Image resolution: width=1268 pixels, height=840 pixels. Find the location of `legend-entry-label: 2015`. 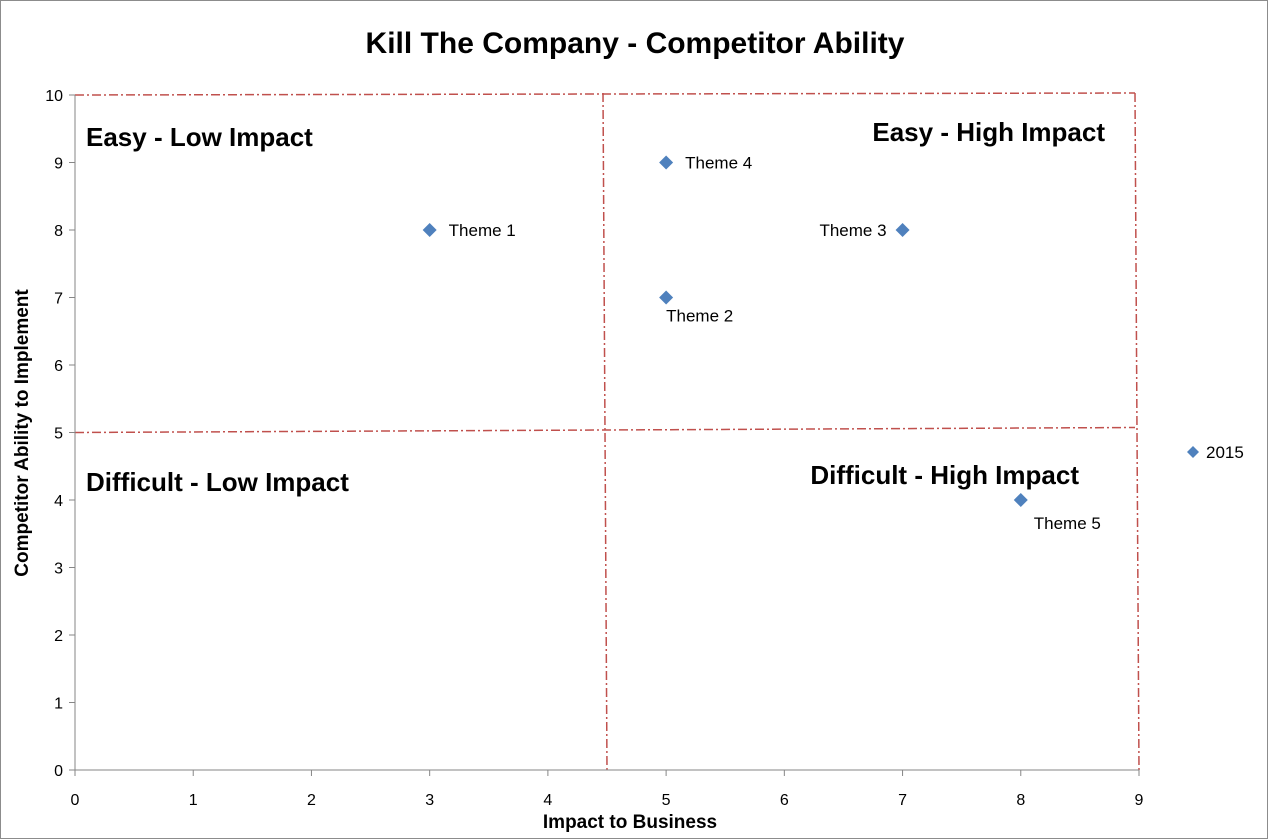

legend-entry-label: 2015 is located at coordinates (1225, 452).